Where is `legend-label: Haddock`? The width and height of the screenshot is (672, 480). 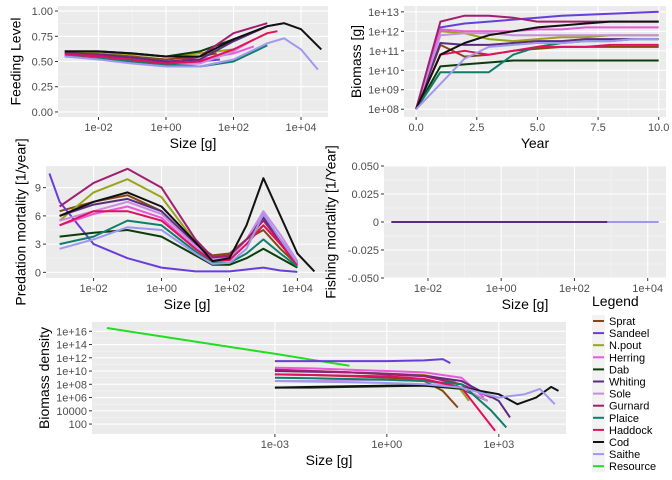
legend-label: Haddock is located at coordinates (631, 431).